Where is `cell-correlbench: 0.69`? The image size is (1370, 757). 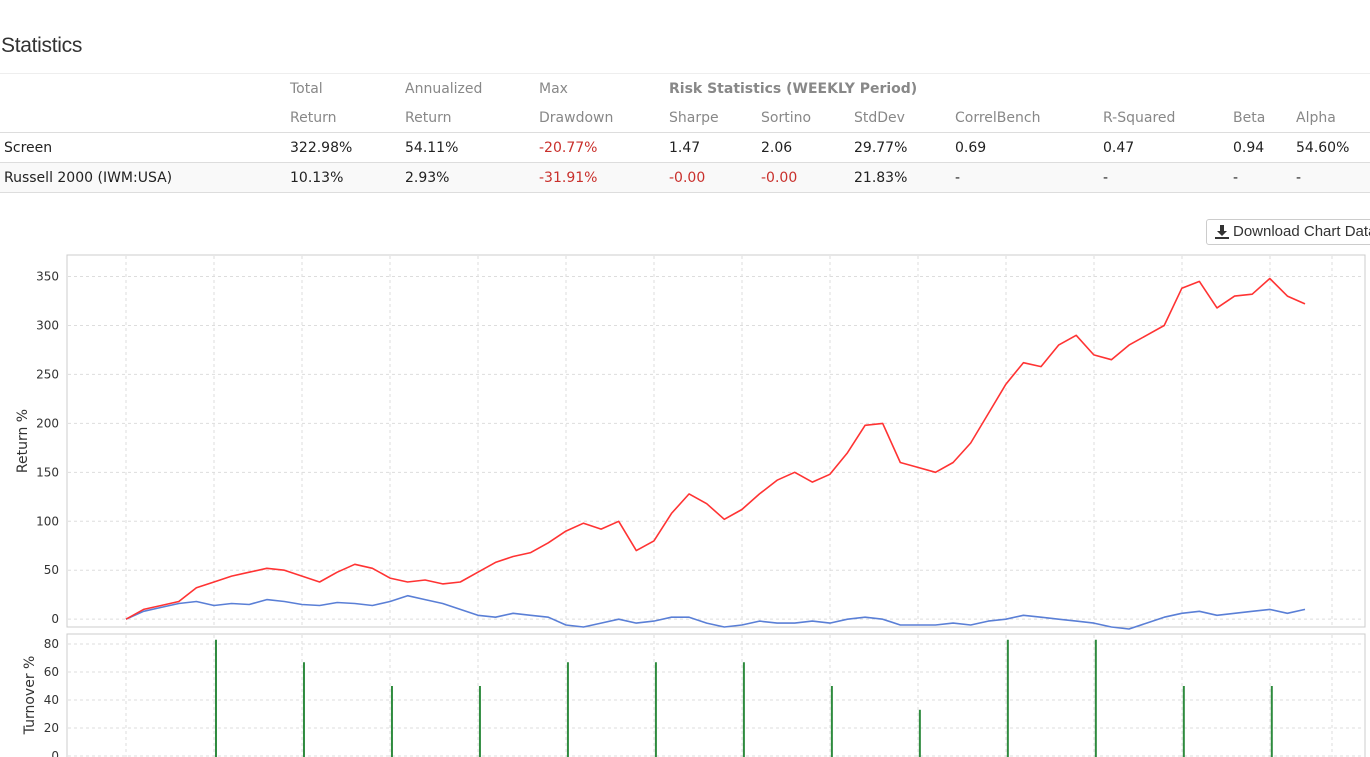
cell-correlbench: 0.69 is located at coordinates (1029, 147).